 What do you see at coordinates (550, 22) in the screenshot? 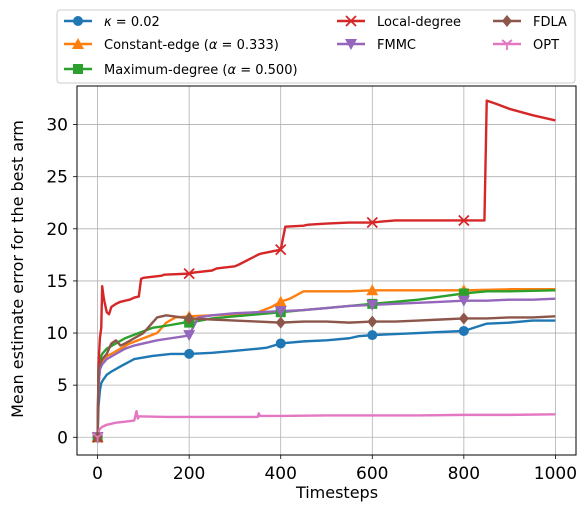
I see `legend-label-5: FDLA` at bounding box center [550, 22].